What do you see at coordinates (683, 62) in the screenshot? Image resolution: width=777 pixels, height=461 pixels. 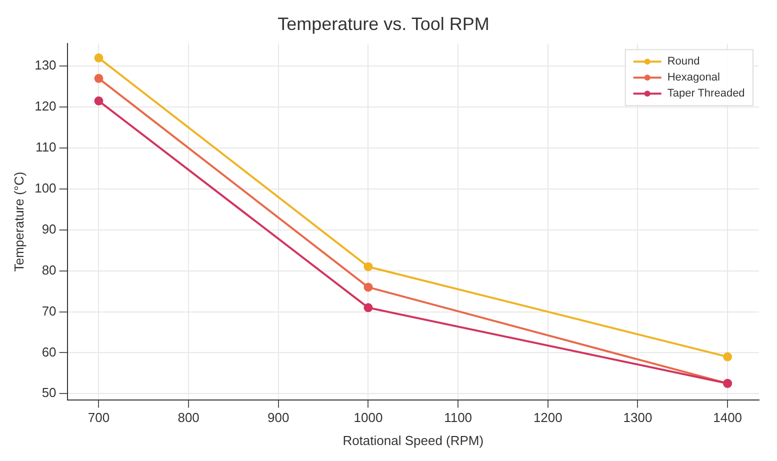 I see `legend-label: Round` at bounding box center [683, 62].